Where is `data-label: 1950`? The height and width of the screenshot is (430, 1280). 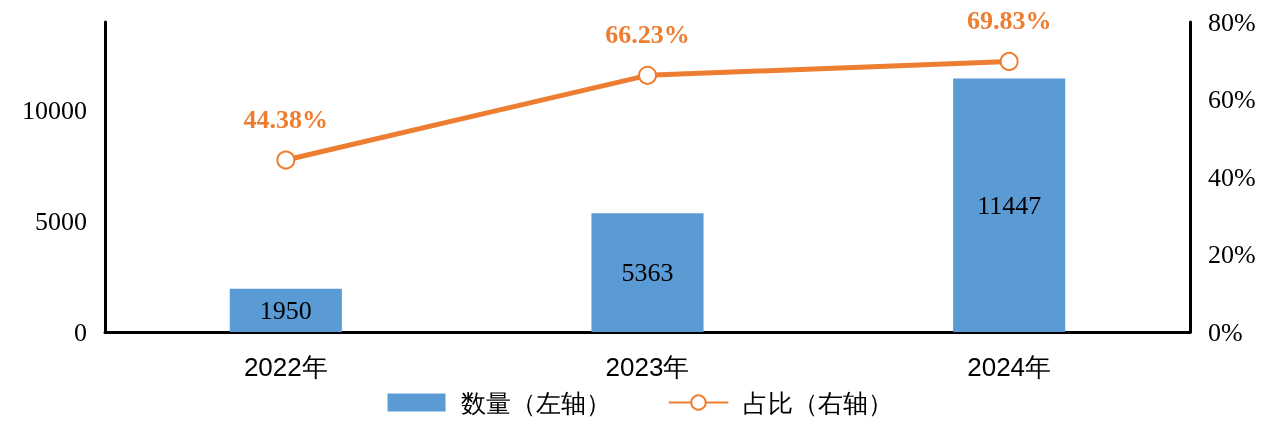 data-label: 1950 is located at coordinates (285, 310).